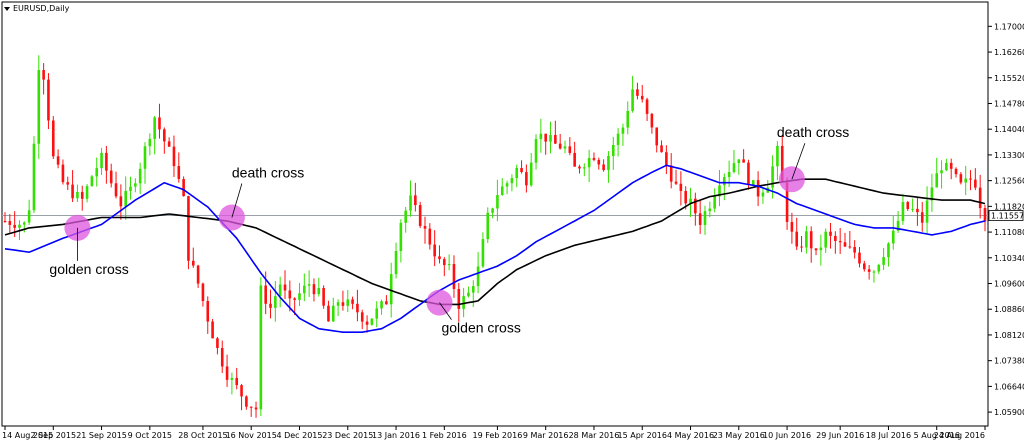 The image size is (1024, 443). What do you see at coordinates (1009, 181) in the screenshot?
I see `y-tick-label: 1.12560` at bounding box center [1009, 181].